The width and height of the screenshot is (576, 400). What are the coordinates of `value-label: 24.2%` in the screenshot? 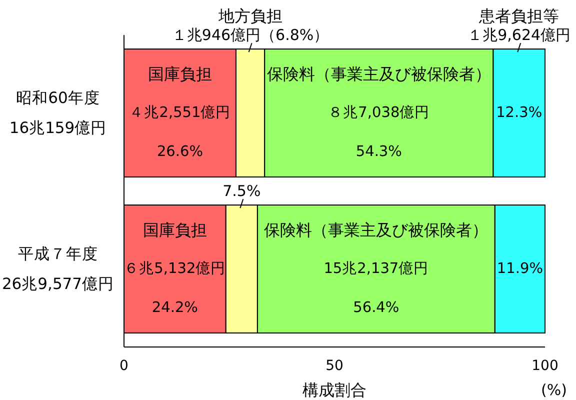 It's located at (175, 308).